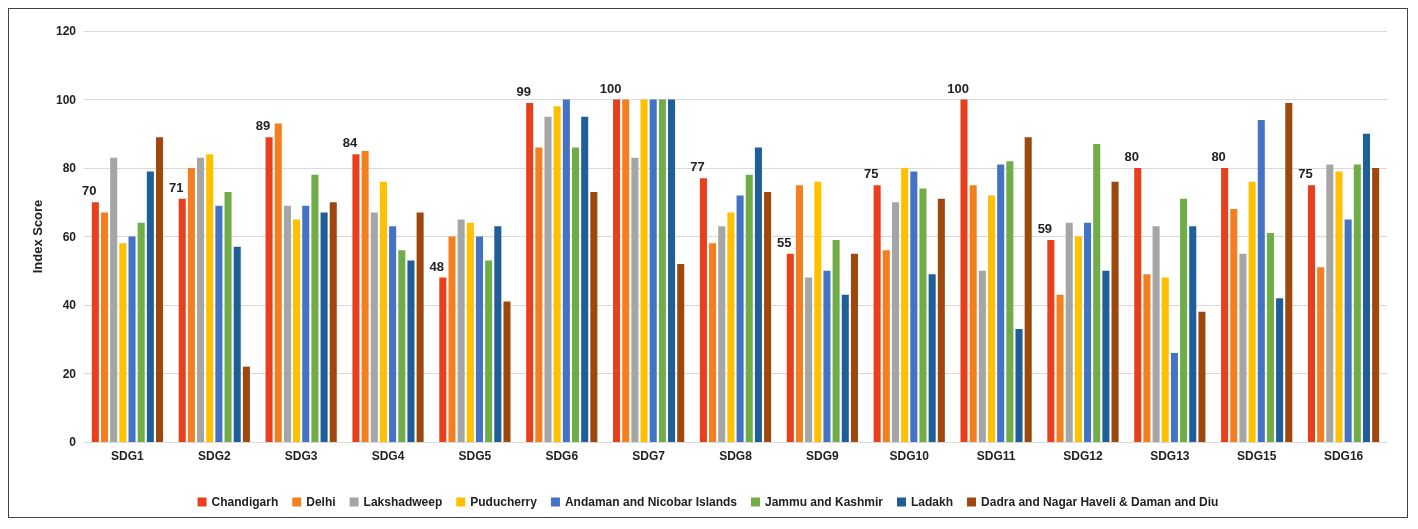 The height and width of the screenshot is (529, 1418). I want to click on x-tick-label: SDG10, so click(909, 456).